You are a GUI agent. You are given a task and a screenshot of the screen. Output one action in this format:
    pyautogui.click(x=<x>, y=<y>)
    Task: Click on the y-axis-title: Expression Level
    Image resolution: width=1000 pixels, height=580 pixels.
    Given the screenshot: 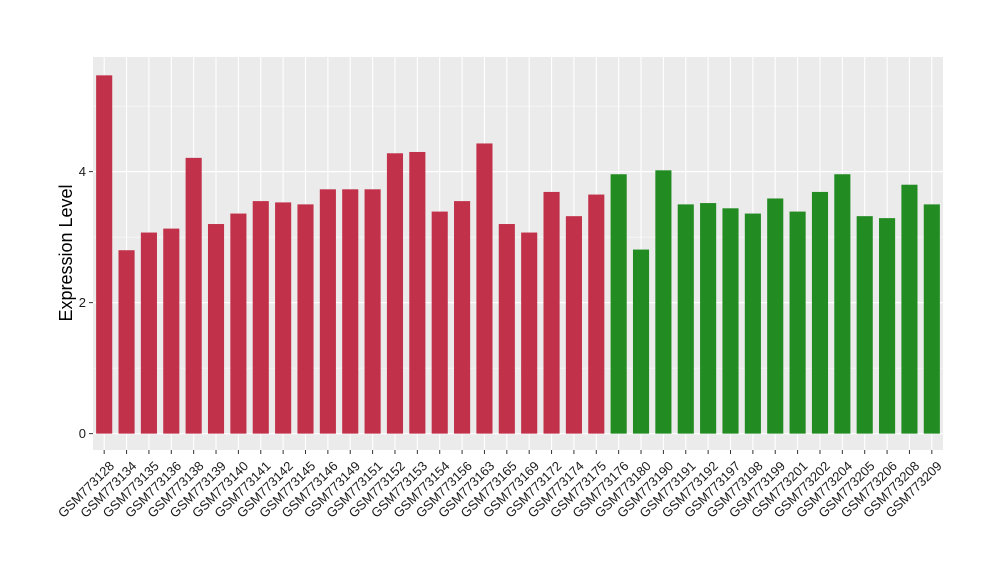 What is the action you would take?
    pyautogui.click(x=66, y=252)
    